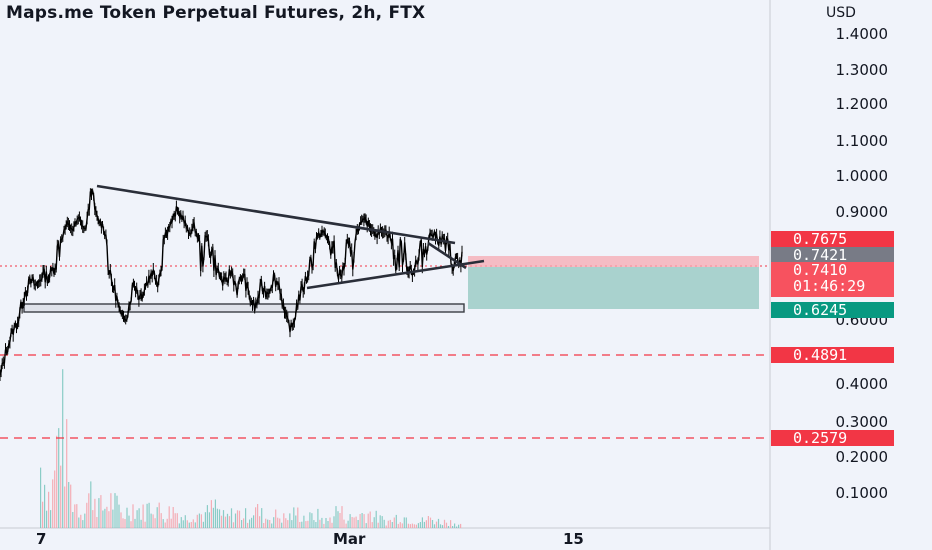  I want to click on trendlines, so click(290, 237).